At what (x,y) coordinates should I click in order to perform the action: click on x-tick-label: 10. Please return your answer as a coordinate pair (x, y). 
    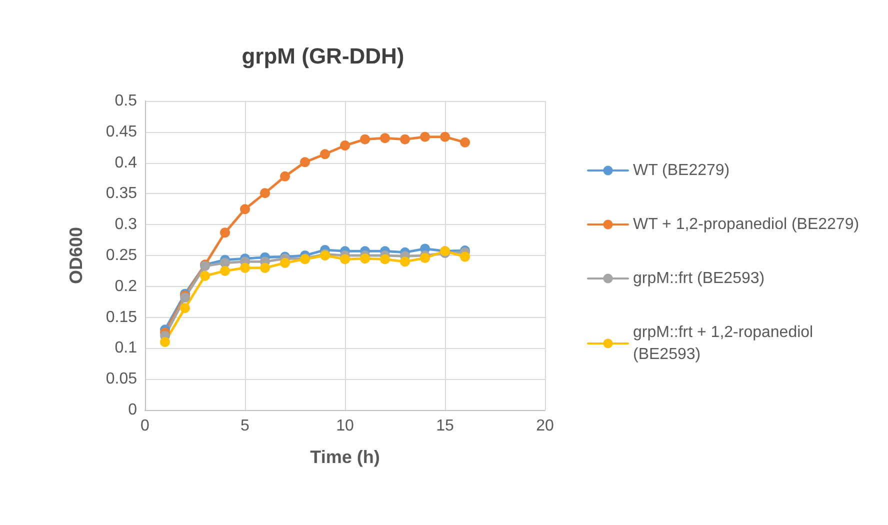
    Looking at the image, I should click on (345, 426).